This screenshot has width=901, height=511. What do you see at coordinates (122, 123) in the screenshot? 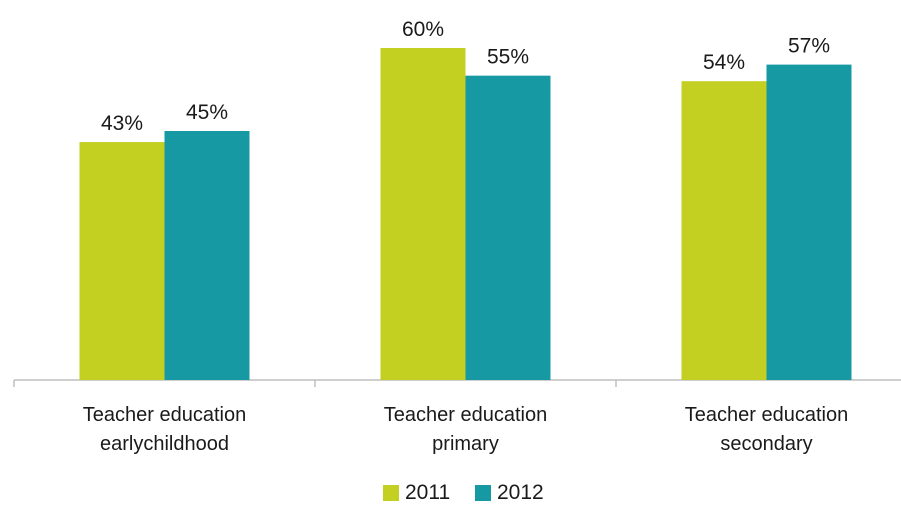
I see `data-label-2011-1: 43%` at bounding box center [122, 123].